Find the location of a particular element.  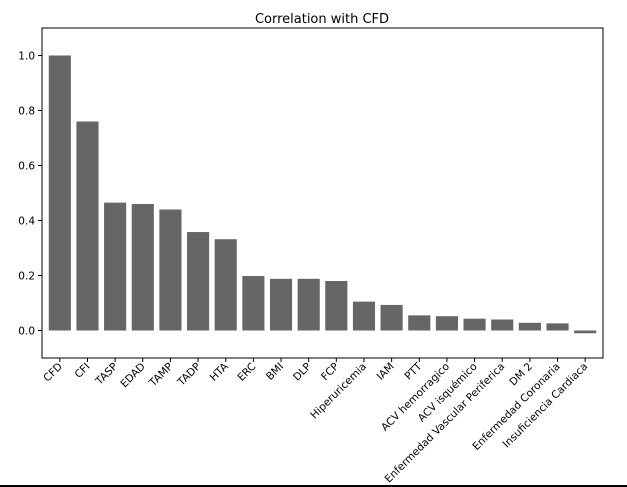

y-tick-label: 0.2 is located at coordinates (26, 277).